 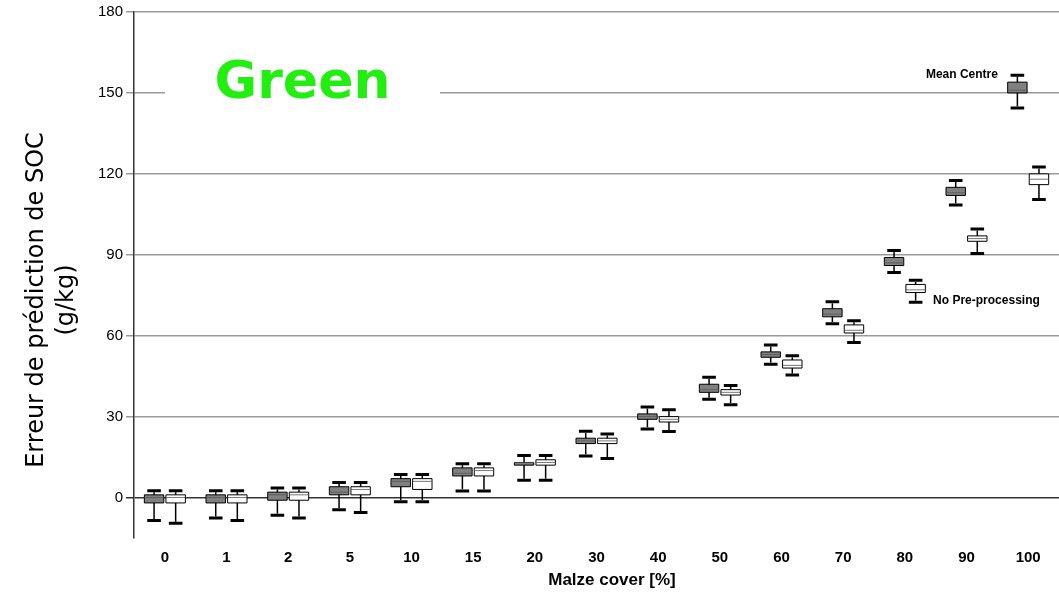 What do you see at coordinates (115, 253) in the screenshot?
I see `y-tick-label: 90` at bounding box center [115, 253].